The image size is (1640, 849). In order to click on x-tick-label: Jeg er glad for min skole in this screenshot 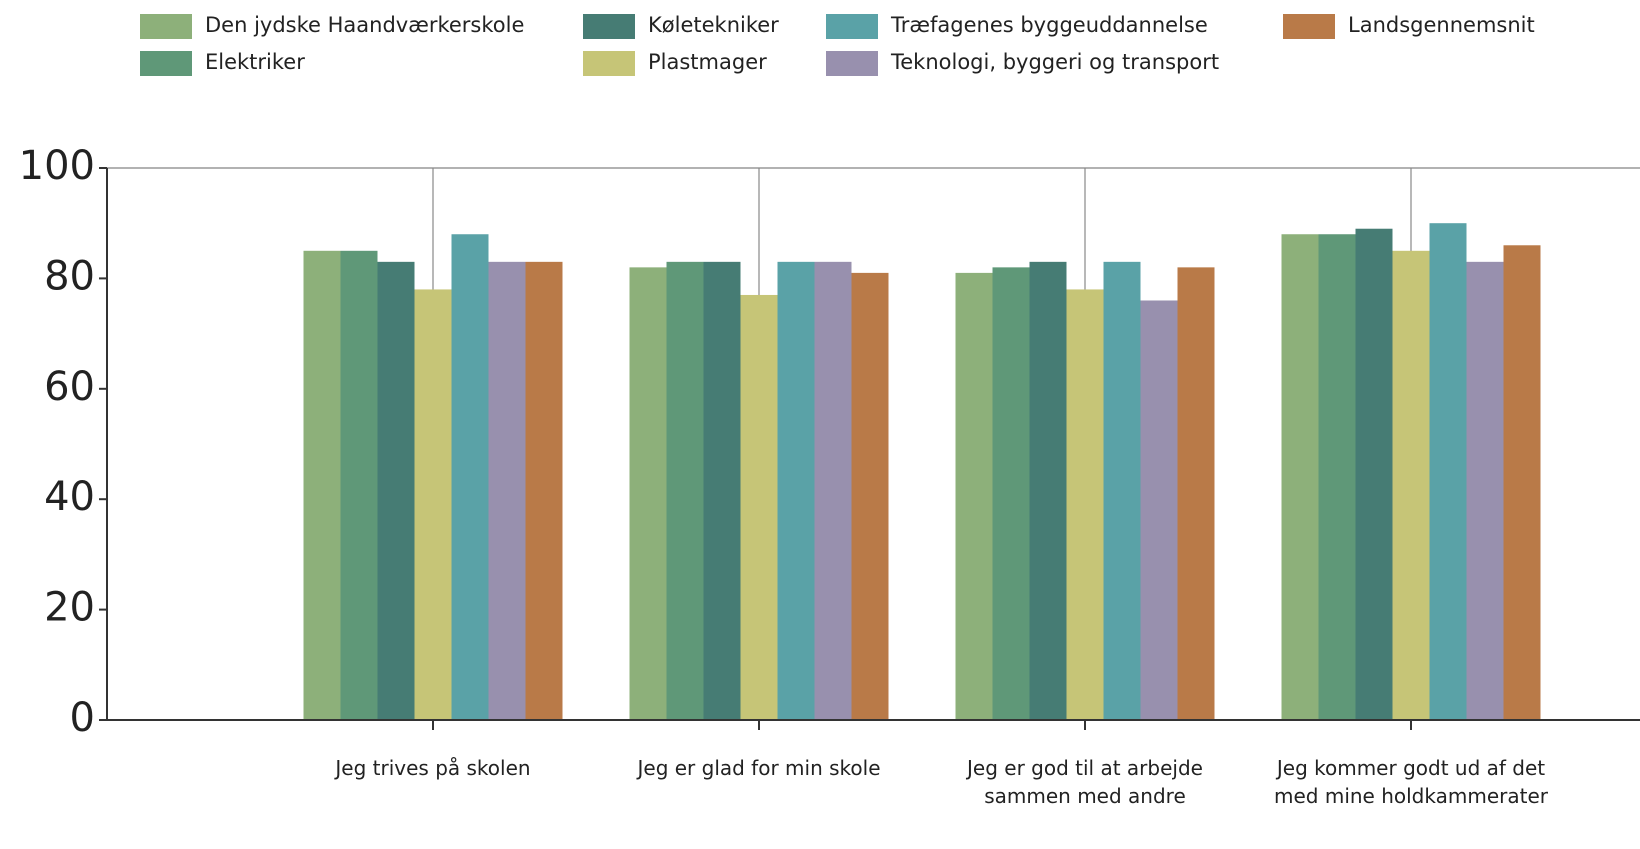, I will do `click(759, 768)`.